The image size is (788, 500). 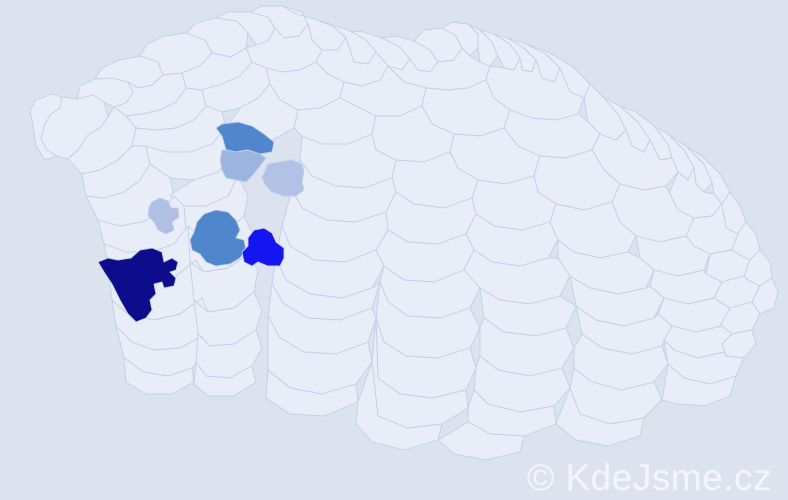 What do you see at coordinates (138, 285) in the screenshot?
I see `district-domazlice-highlight` at bounding box center [138, 285].